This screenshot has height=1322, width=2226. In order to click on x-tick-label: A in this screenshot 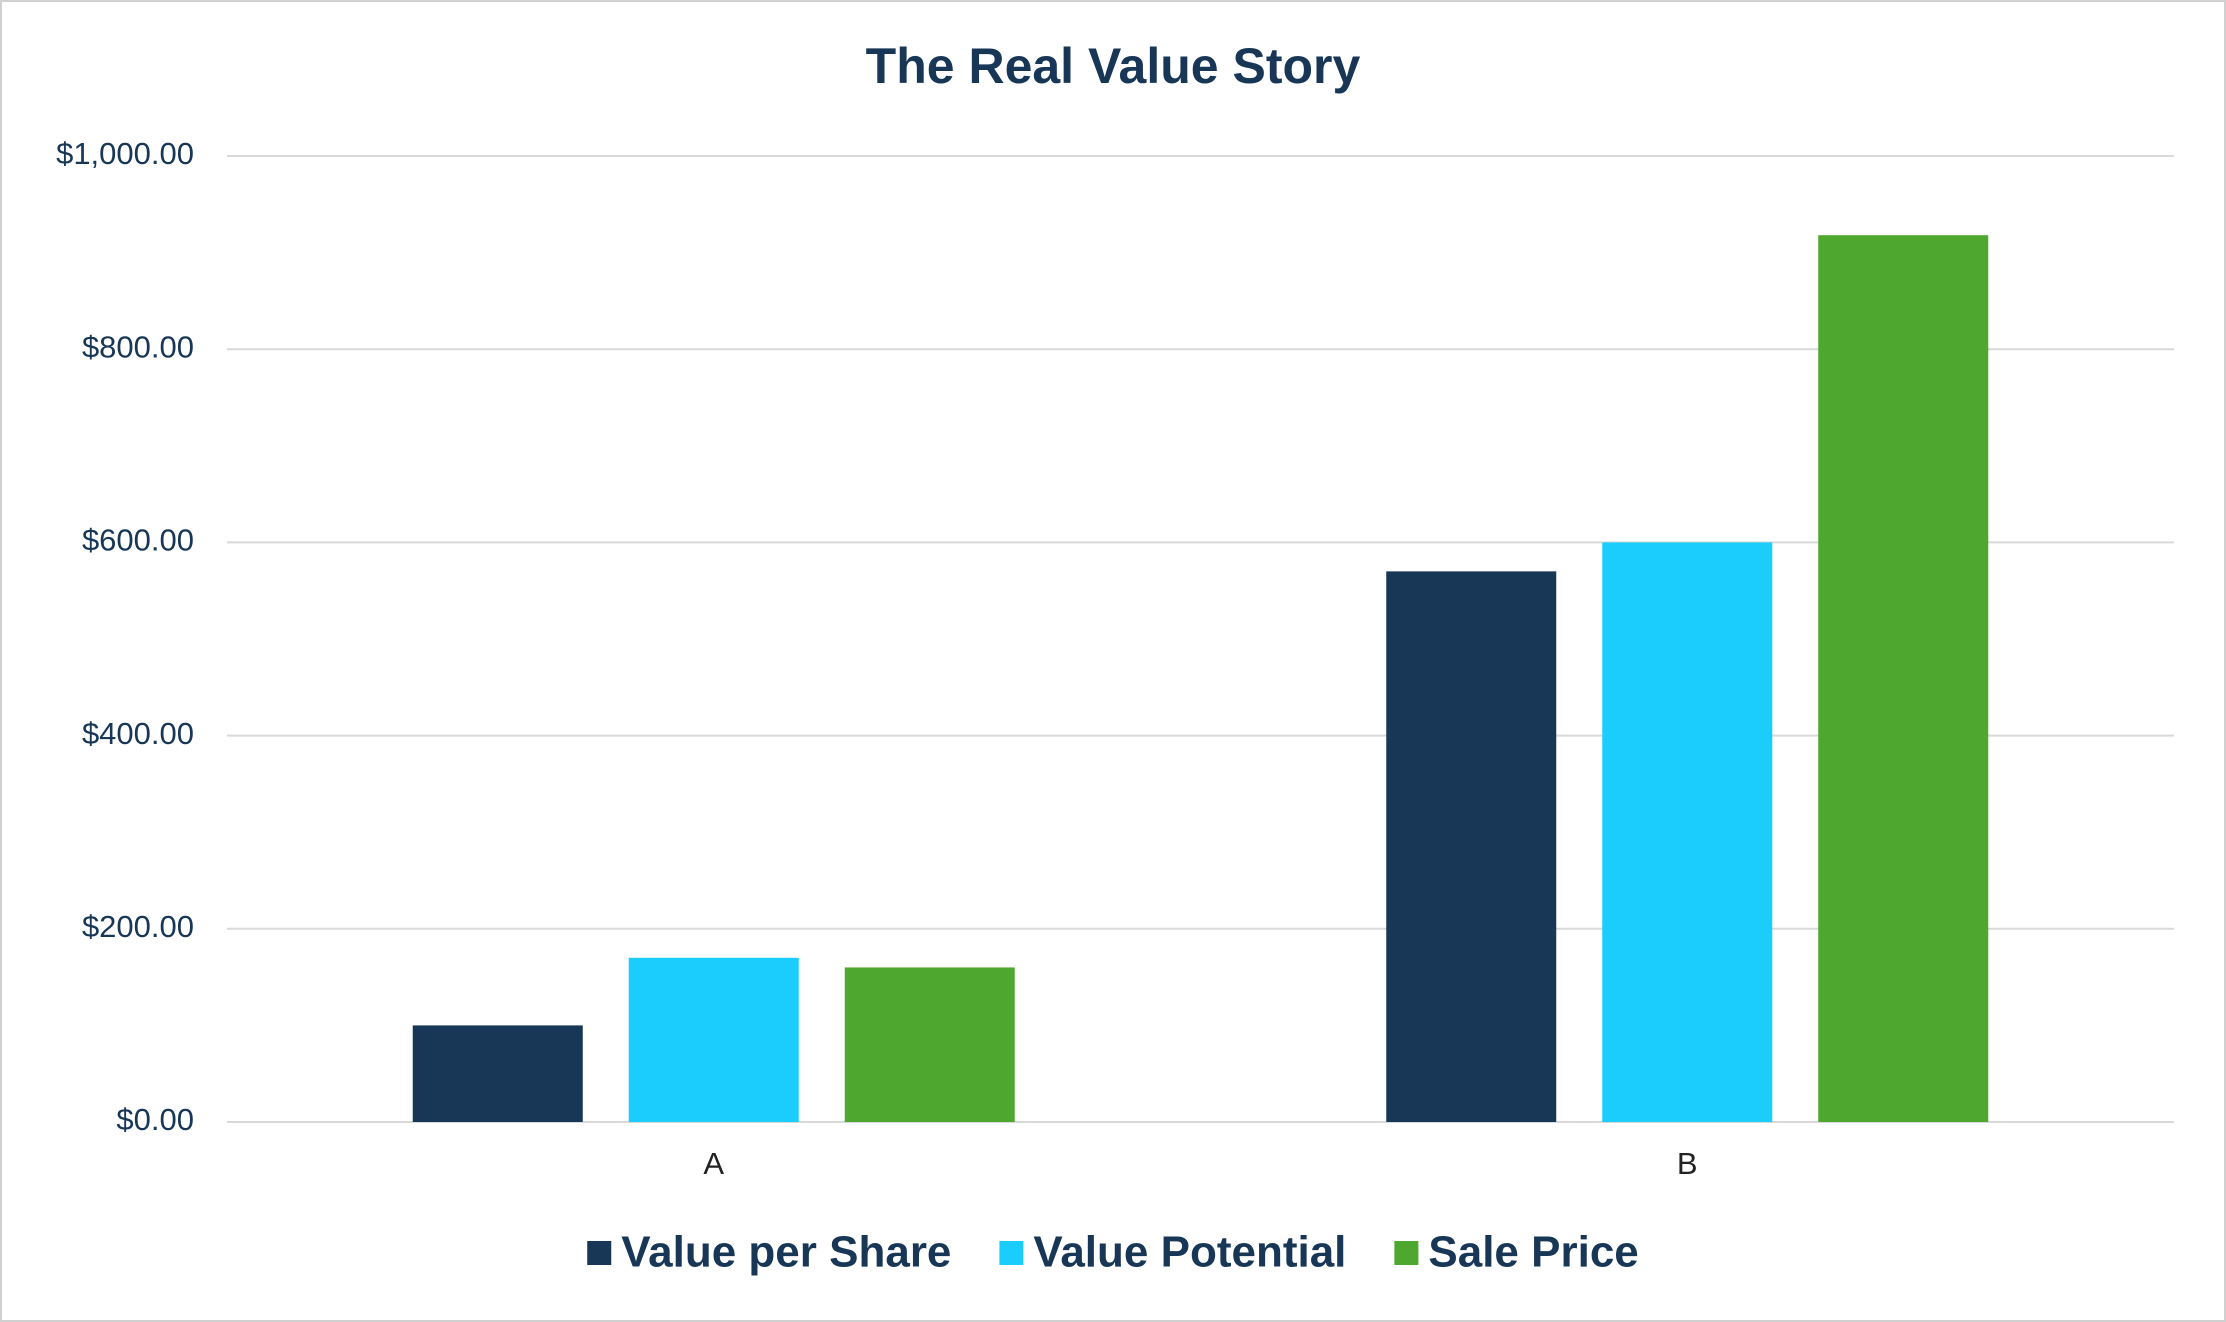, I will do `click(713, 1163)`.